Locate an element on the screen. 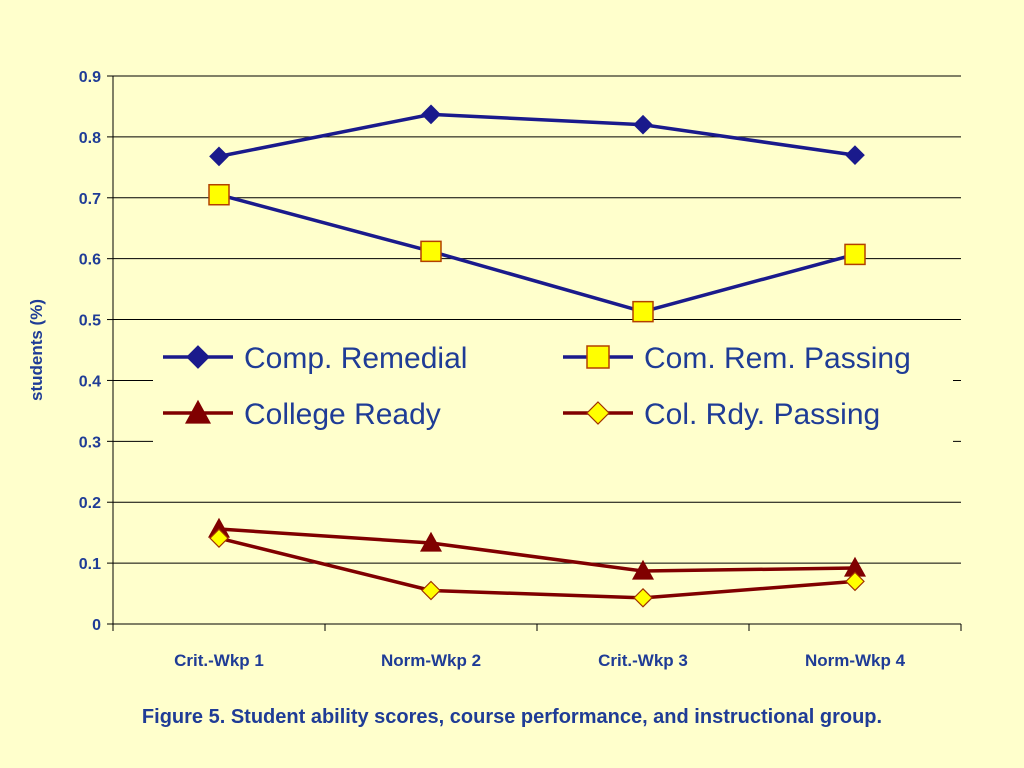 The height and width of the screenshot is (768, 1024). x-tick-label: Norm-Wkp 4 is located at coordinates (855, 660).